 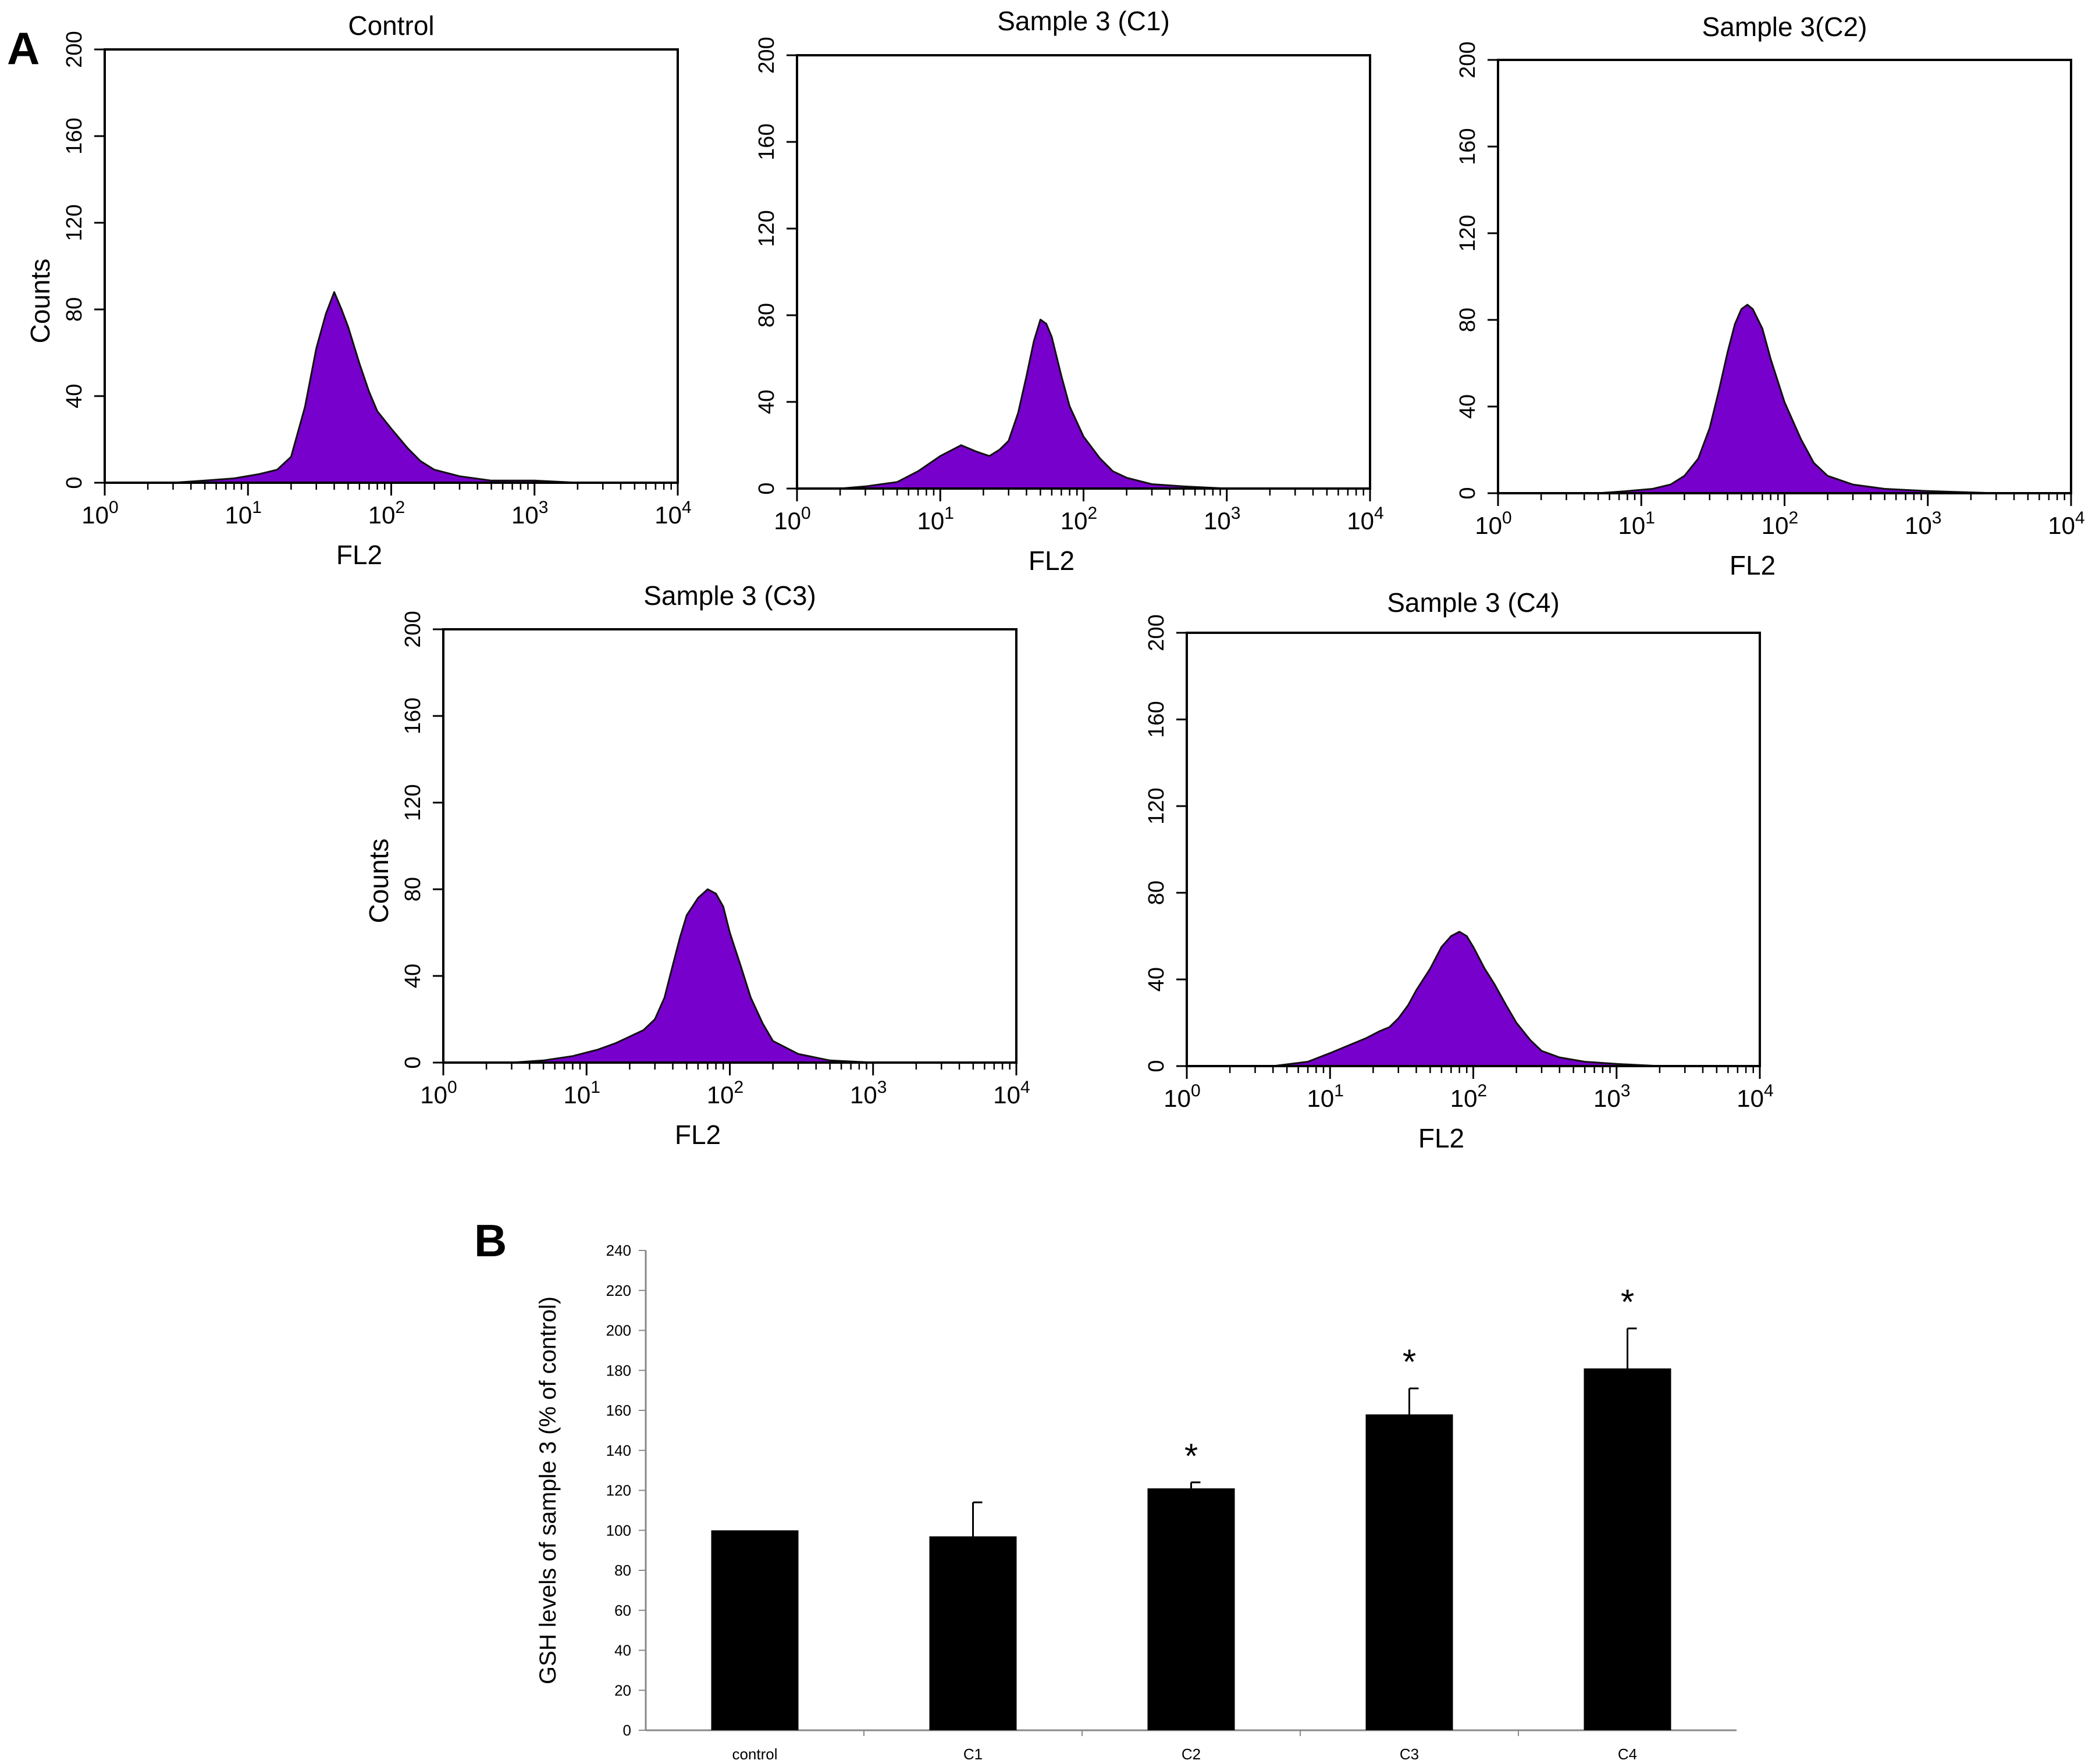 I want to click on y-tick-label: 60, so click(x=622, y=1610).